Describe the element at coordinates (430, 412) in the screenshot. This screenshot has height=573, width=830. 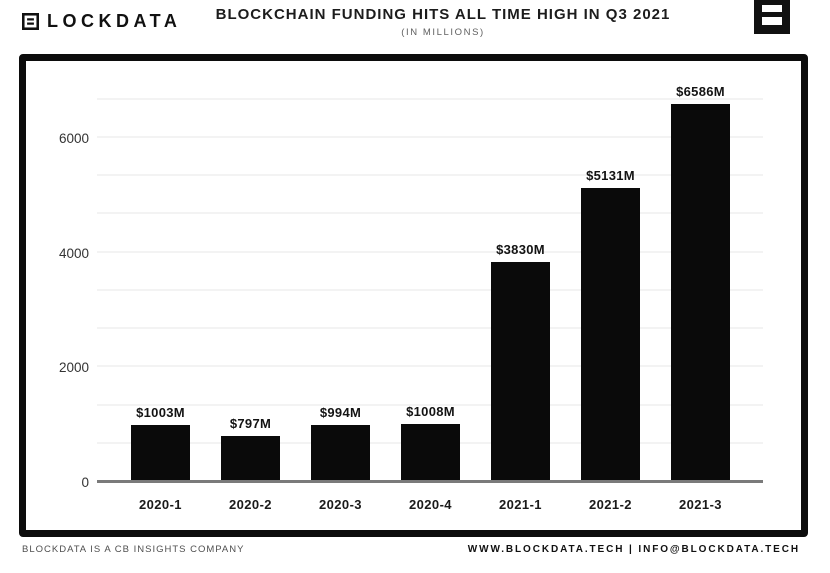
I see `bar-value-label: $1008M` at that location.